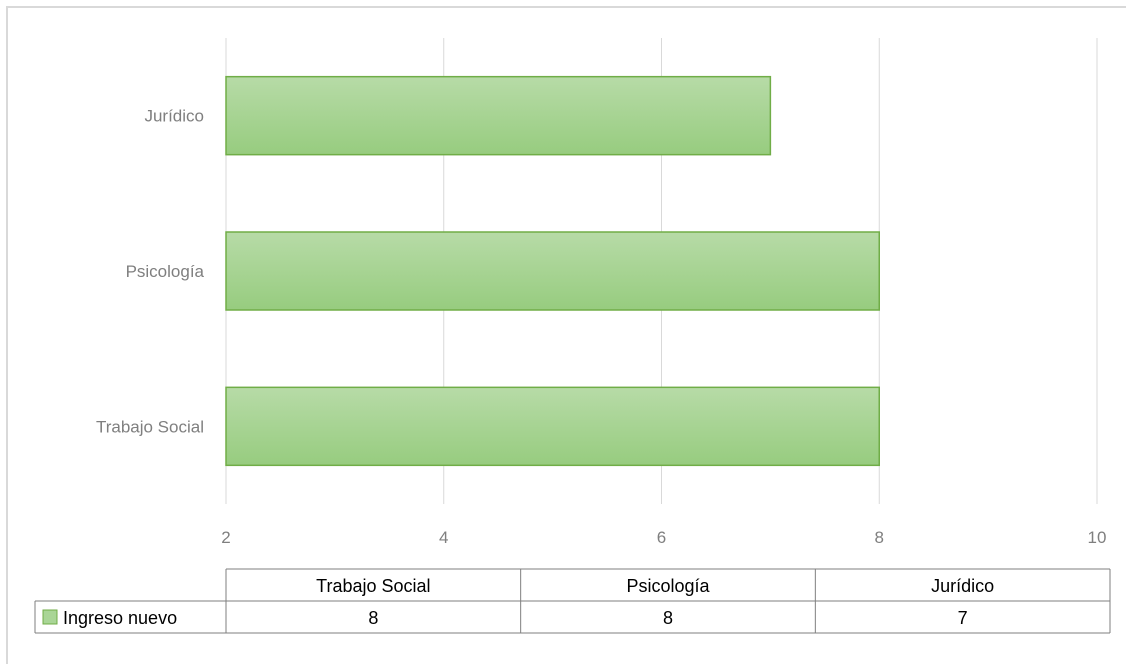 Image resolution: width=1128 pixels, height=666 pixels. What do you see at coordinates (443, 537) in the screenshot?
I see `x-tick-label: 4` at bounding box center [443, 537].